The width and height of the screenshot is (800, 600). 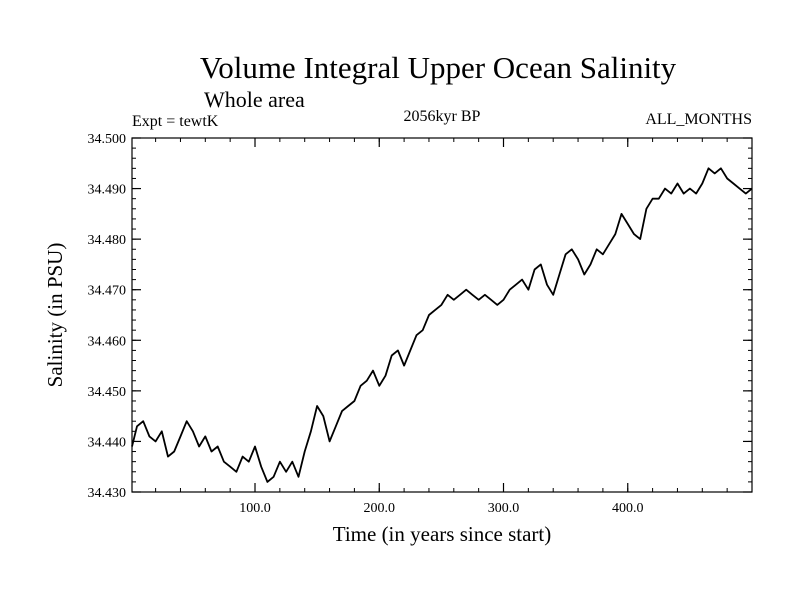 What do you see at coordinates (107, 442) in the screenshot?
I see `y-tick-label: 34.440` at bounding box center [107, 442].